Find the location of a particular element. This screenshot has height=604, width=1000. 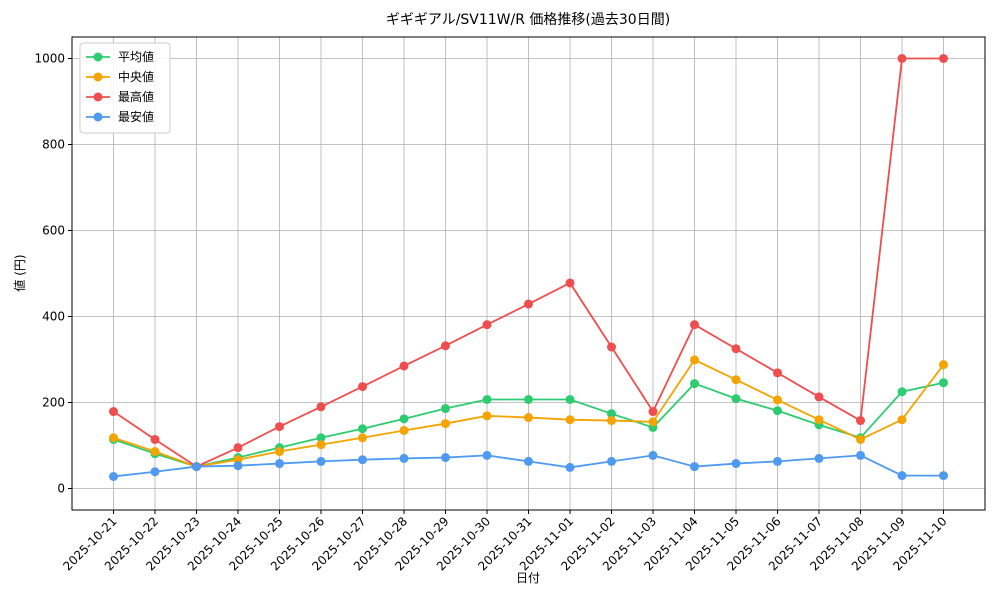

y-axis-label: 値 (円) is located at coordinates (19, 272).